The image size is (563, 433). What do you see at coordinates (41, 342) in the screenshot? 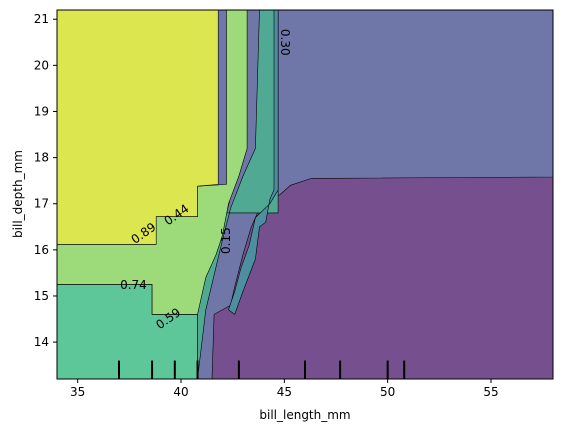
I see `y-tick-label-0: 14` at bounding box center [41, 342].